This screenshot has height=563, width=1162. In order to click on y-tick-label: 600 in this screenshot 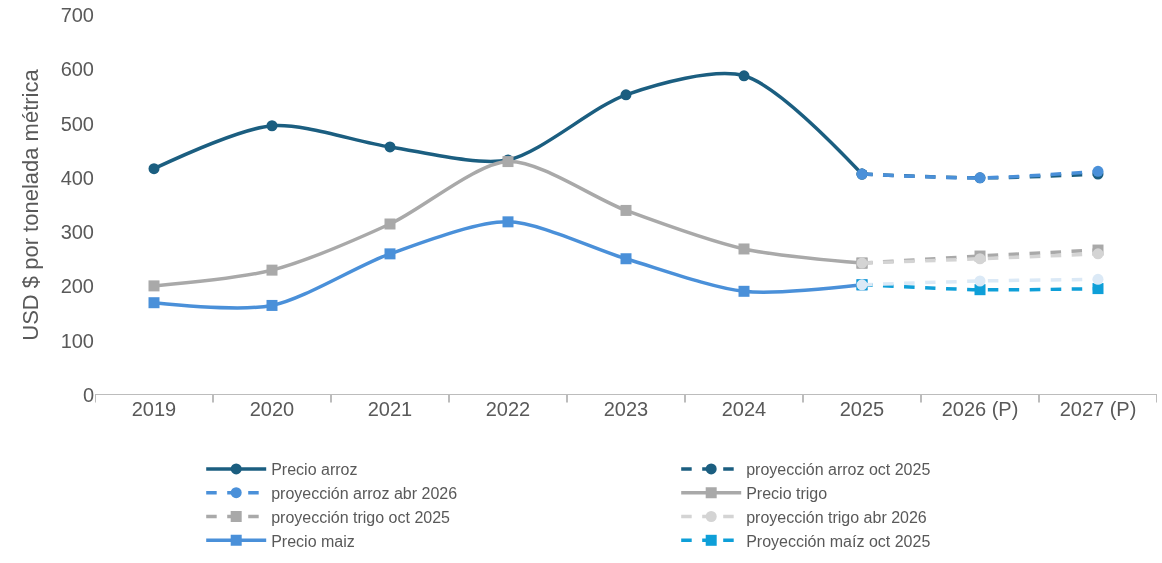, I will do `click(77, 69)`.